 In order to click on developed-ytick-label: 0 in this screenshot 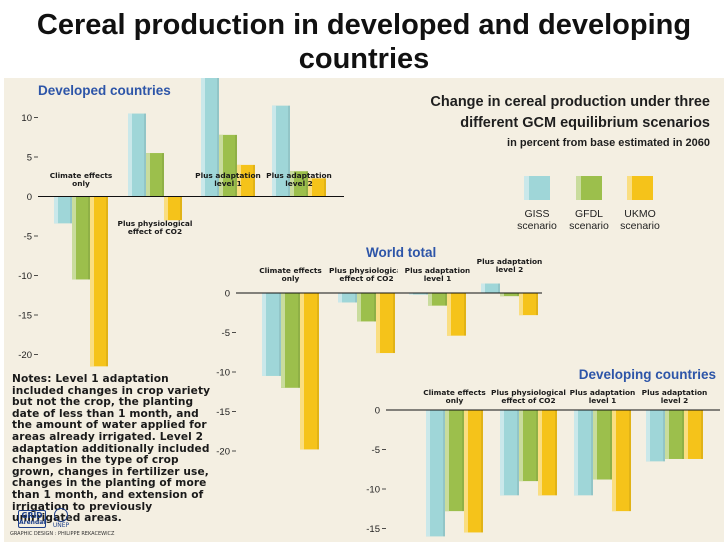, I will do `click(29, 197)`.